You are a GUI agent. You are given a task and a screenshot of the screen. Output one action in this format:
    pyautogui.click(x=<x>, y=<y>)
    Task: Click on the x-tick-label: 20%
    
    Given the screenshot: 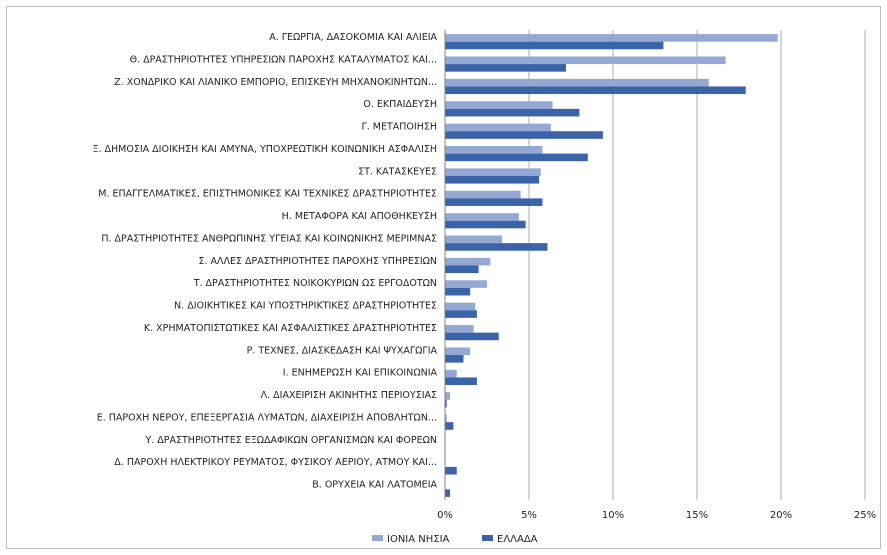 What is the action you would take?
    pyautogui.click(x=781, y=515)
    